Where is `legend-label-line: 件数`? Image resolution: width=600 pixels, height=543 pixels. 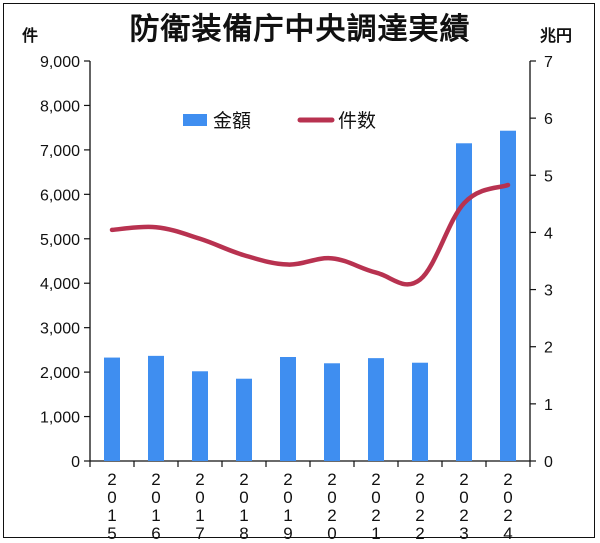 legend-label-line: 件数 is located at coordinates (357, 121).